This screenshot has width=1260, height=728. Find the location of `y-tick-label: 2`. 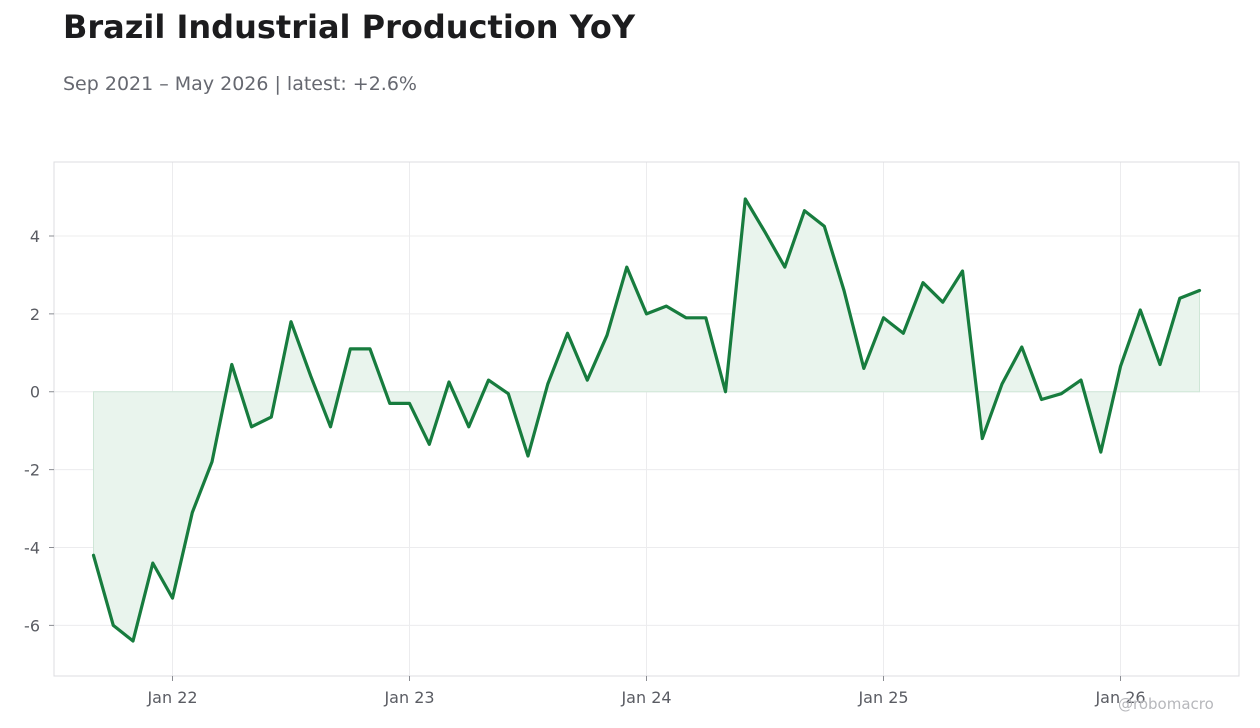

y-tick-label: 2 is located at coordinates (35, 314).